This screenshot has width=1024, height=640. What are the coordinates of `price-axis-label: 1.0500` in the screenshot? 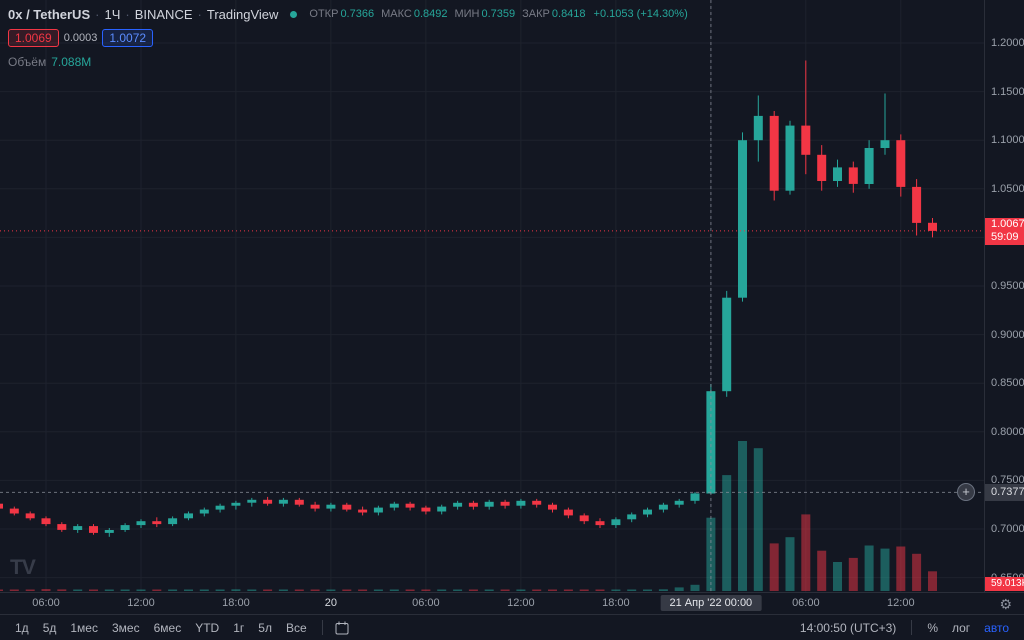 It's located at (1007, 188).